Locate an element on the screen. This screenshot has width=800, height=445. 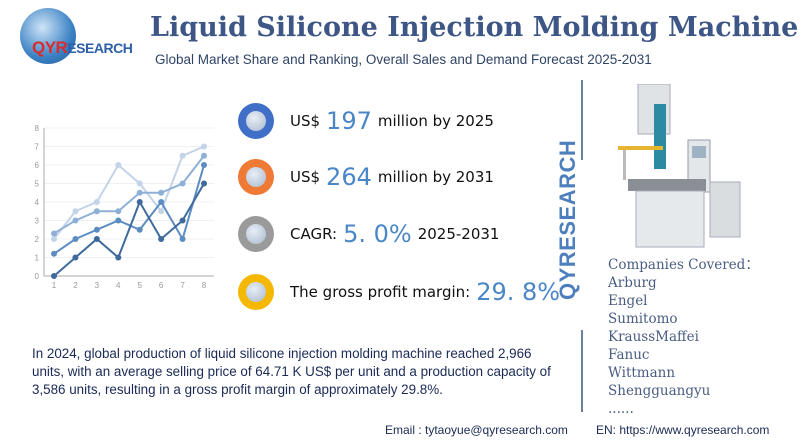
machine-image is located at coordinates (679, 166).